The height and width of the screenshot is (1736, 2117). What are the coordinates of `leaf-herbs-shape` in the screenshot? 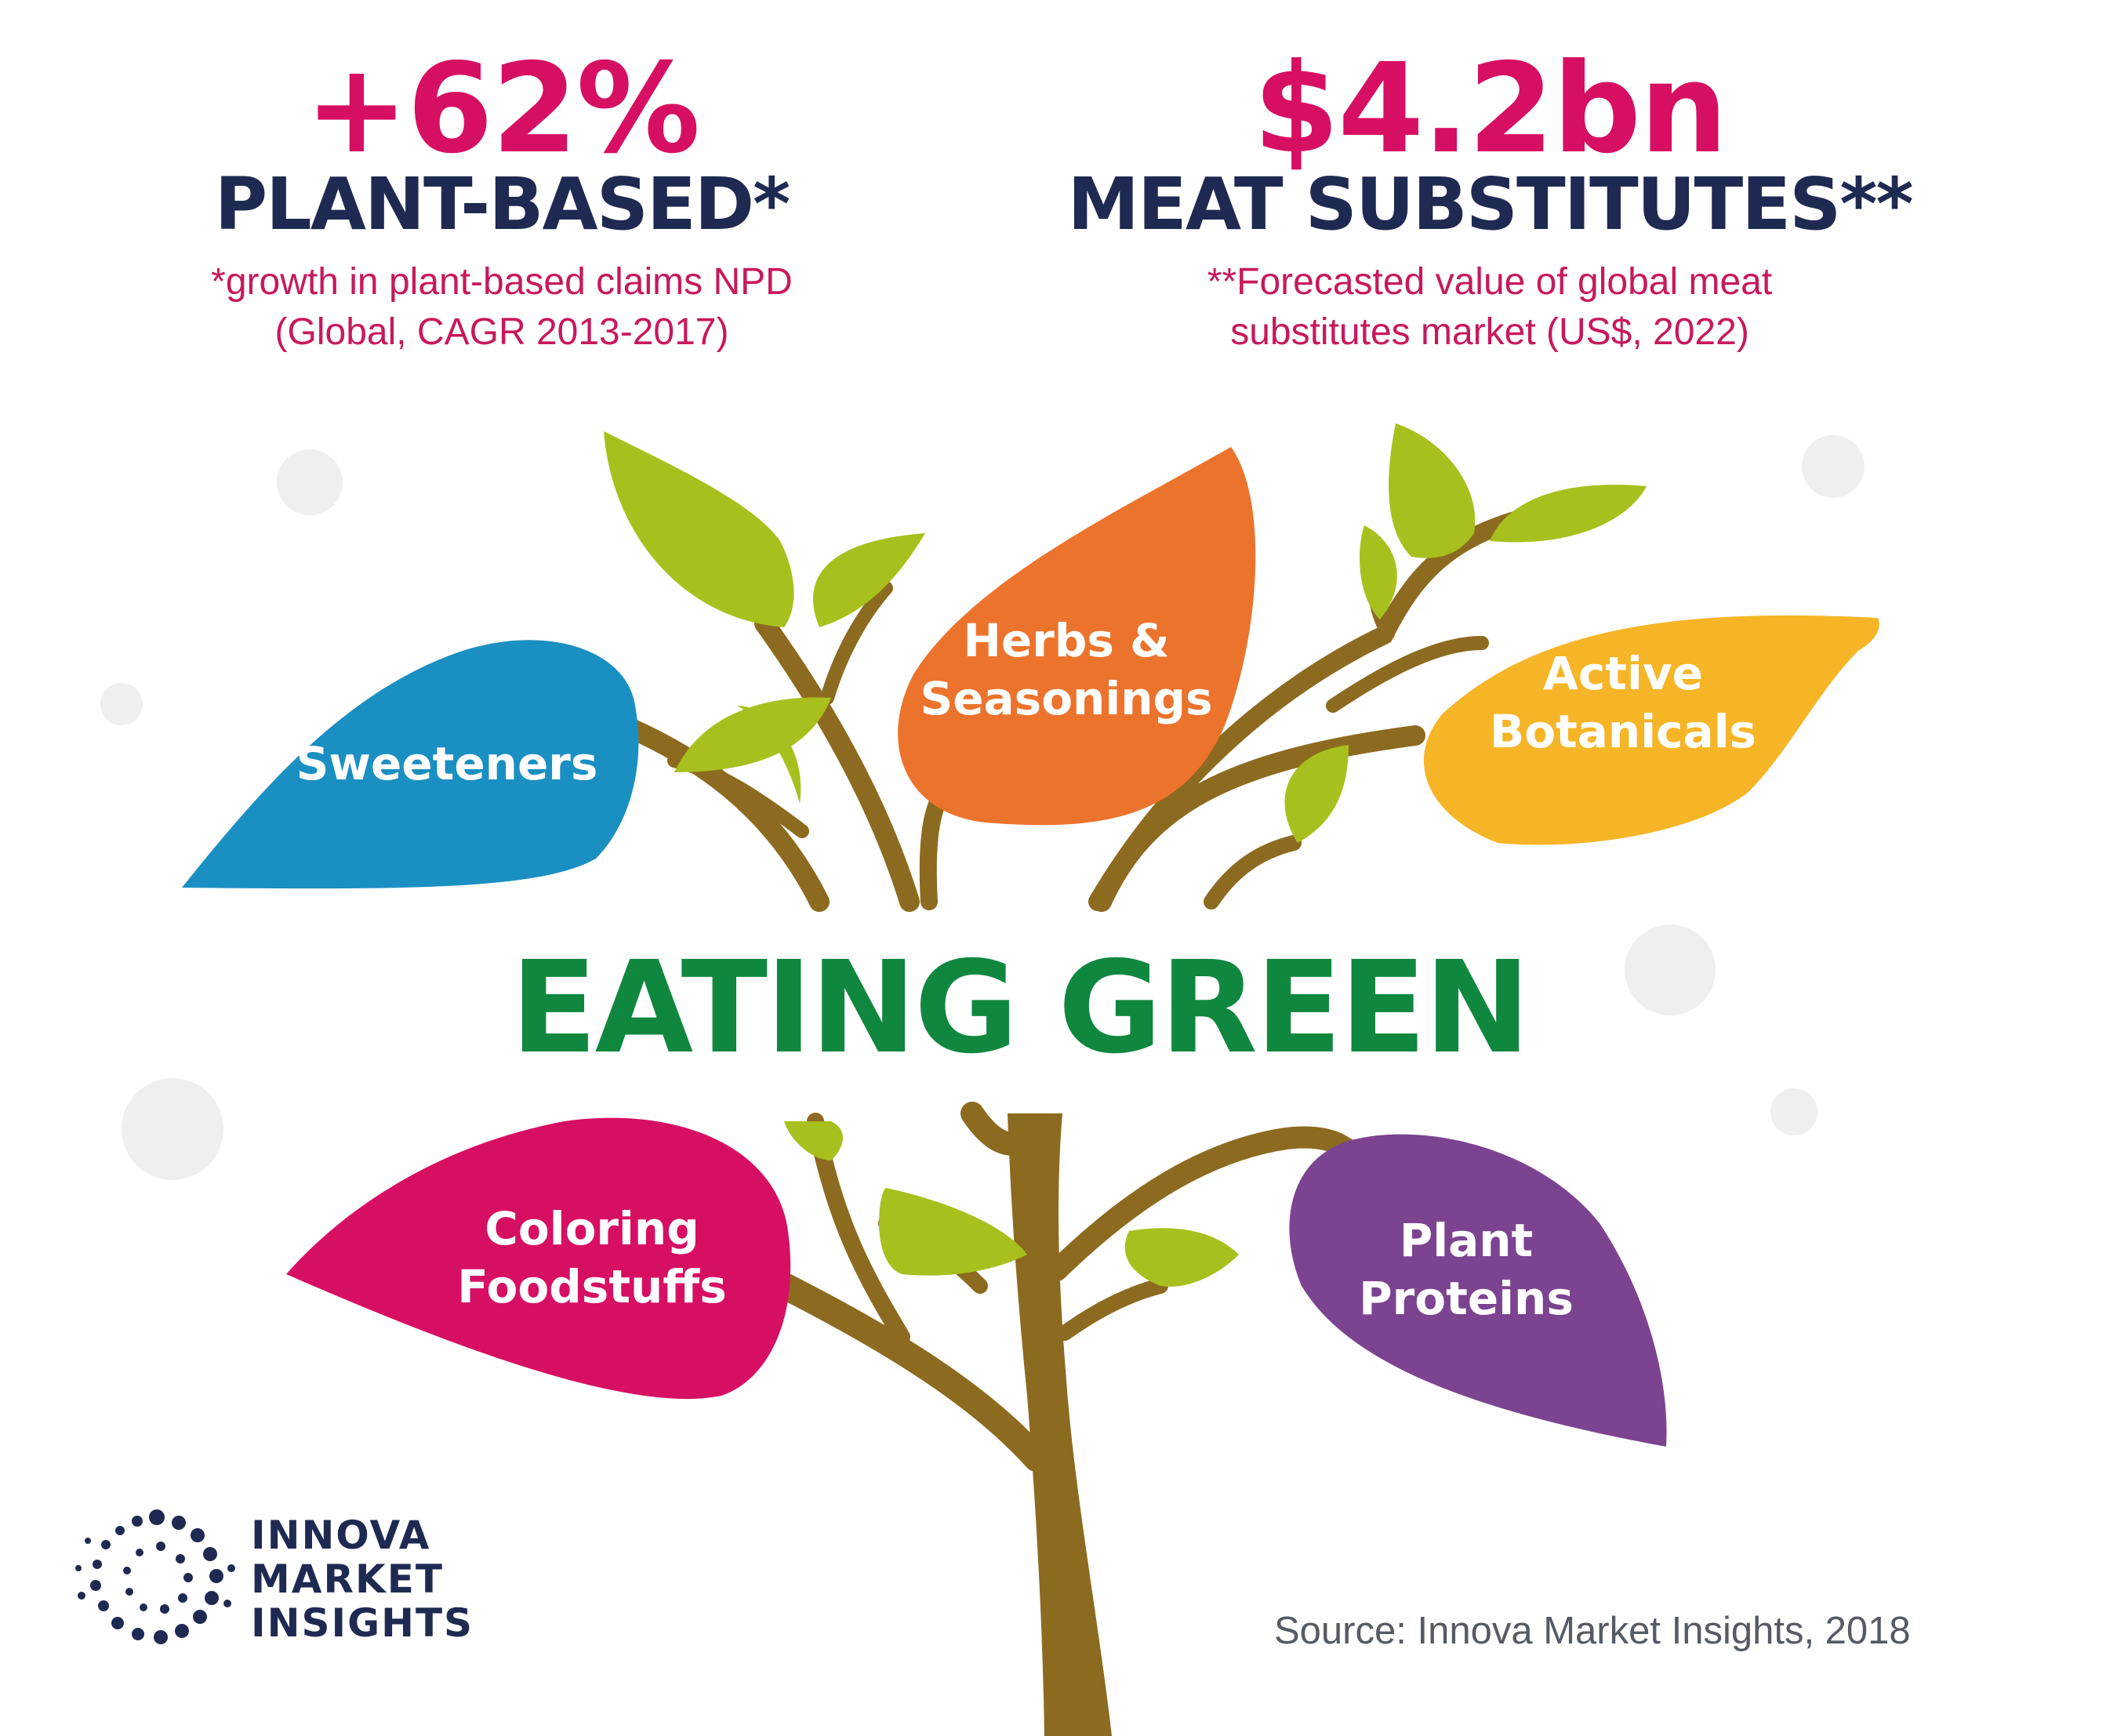 It's located at (1077, 636).